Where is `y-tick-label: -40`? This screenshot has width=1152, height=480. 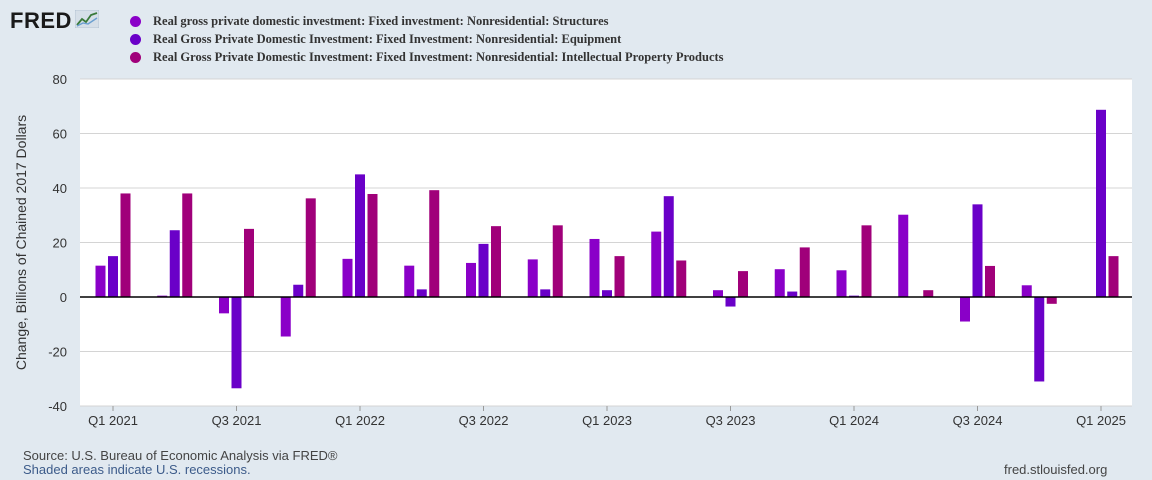 y-tick-label: -40 is located at coordinates (57, 406).